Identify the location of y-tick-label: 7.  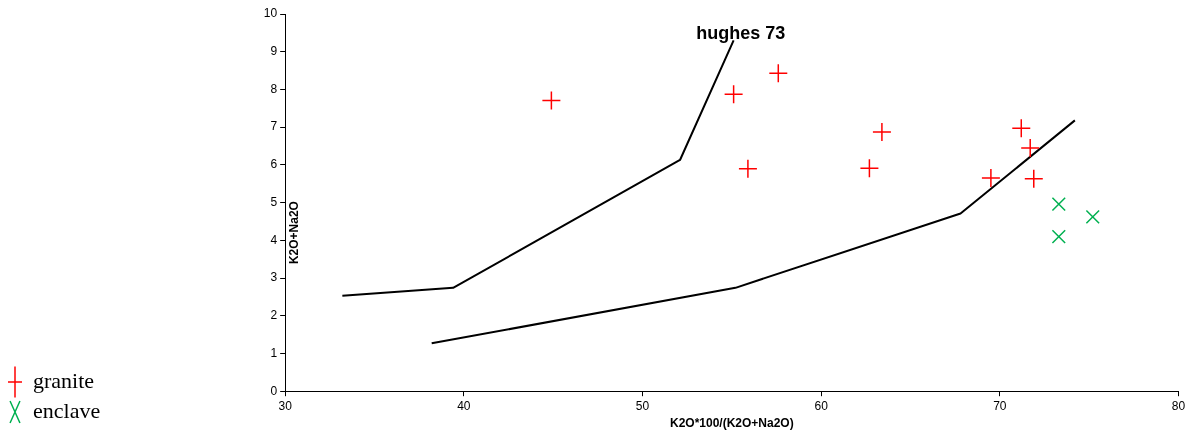
(274, 126).